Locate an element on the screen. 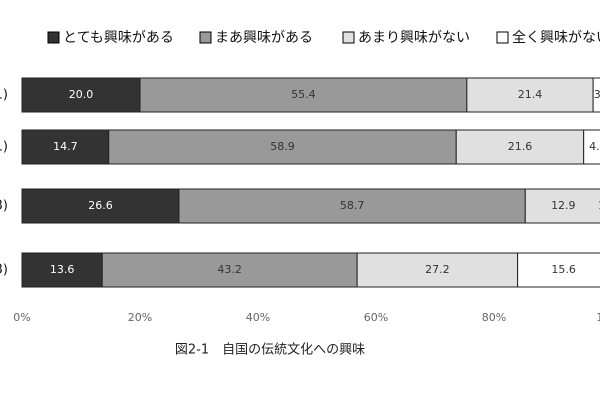  legend-label: まあ興味がある is located at coordinates (264, 38).